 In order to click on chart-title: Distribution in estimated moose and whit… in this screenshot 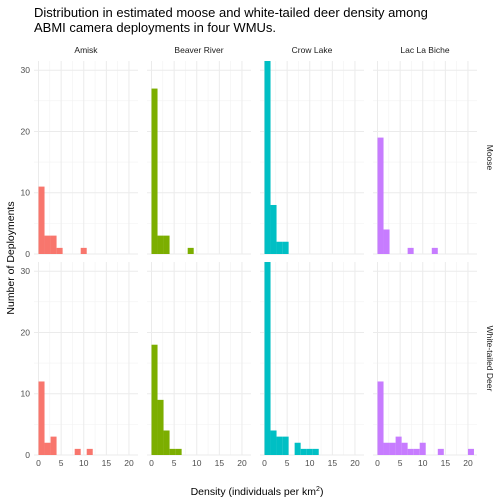, I will do `click(231, 20)`.